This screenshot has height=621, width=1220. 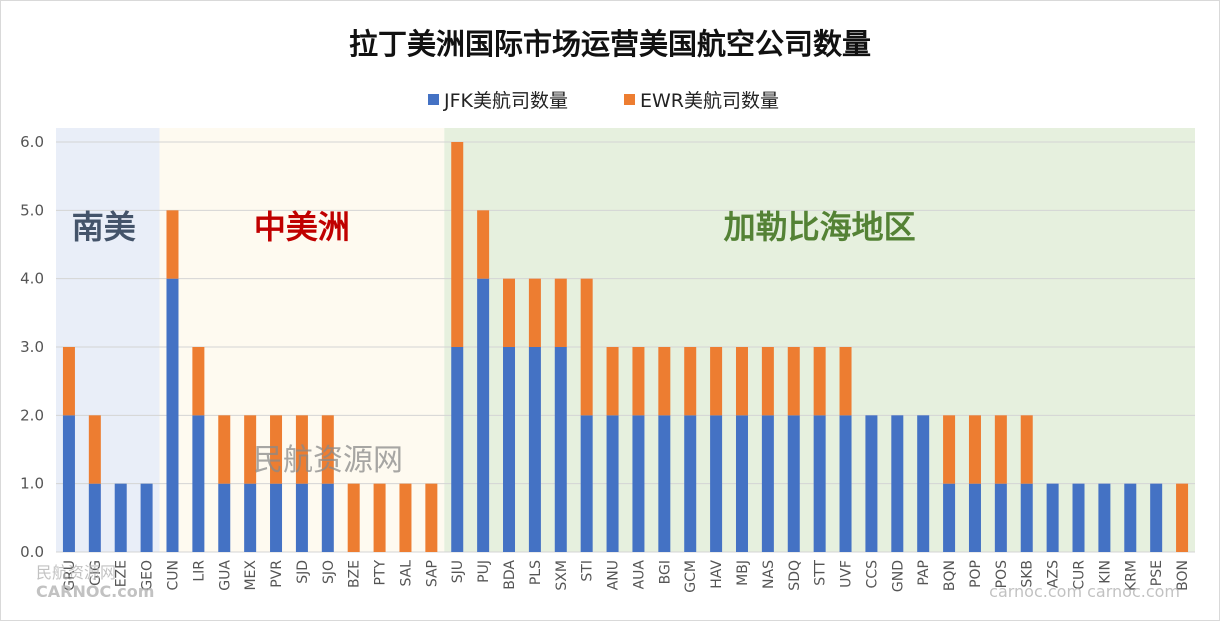 What do you see at coordinates (898, 576) in the screenshot?
I see `x-tick-label: GND` at bounding box center [898, 576].